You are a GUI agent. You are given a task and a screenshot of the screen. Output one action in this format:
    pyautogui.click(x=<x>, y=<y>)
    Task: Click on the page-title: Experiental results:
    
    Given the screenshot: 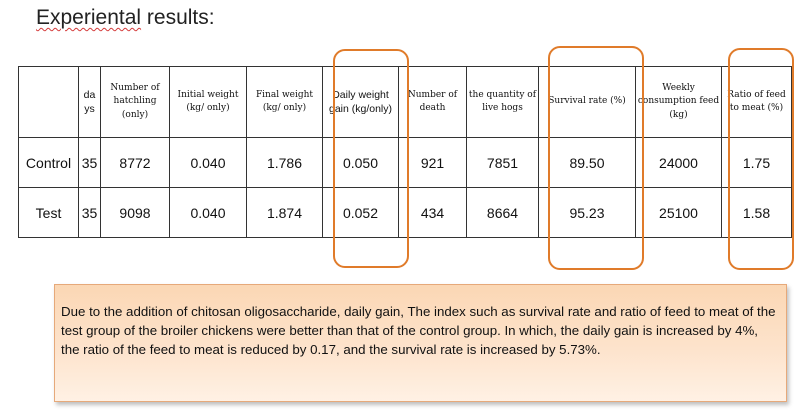 What is the action you would take?
    pyautogui.click(x=125, y=18)
    